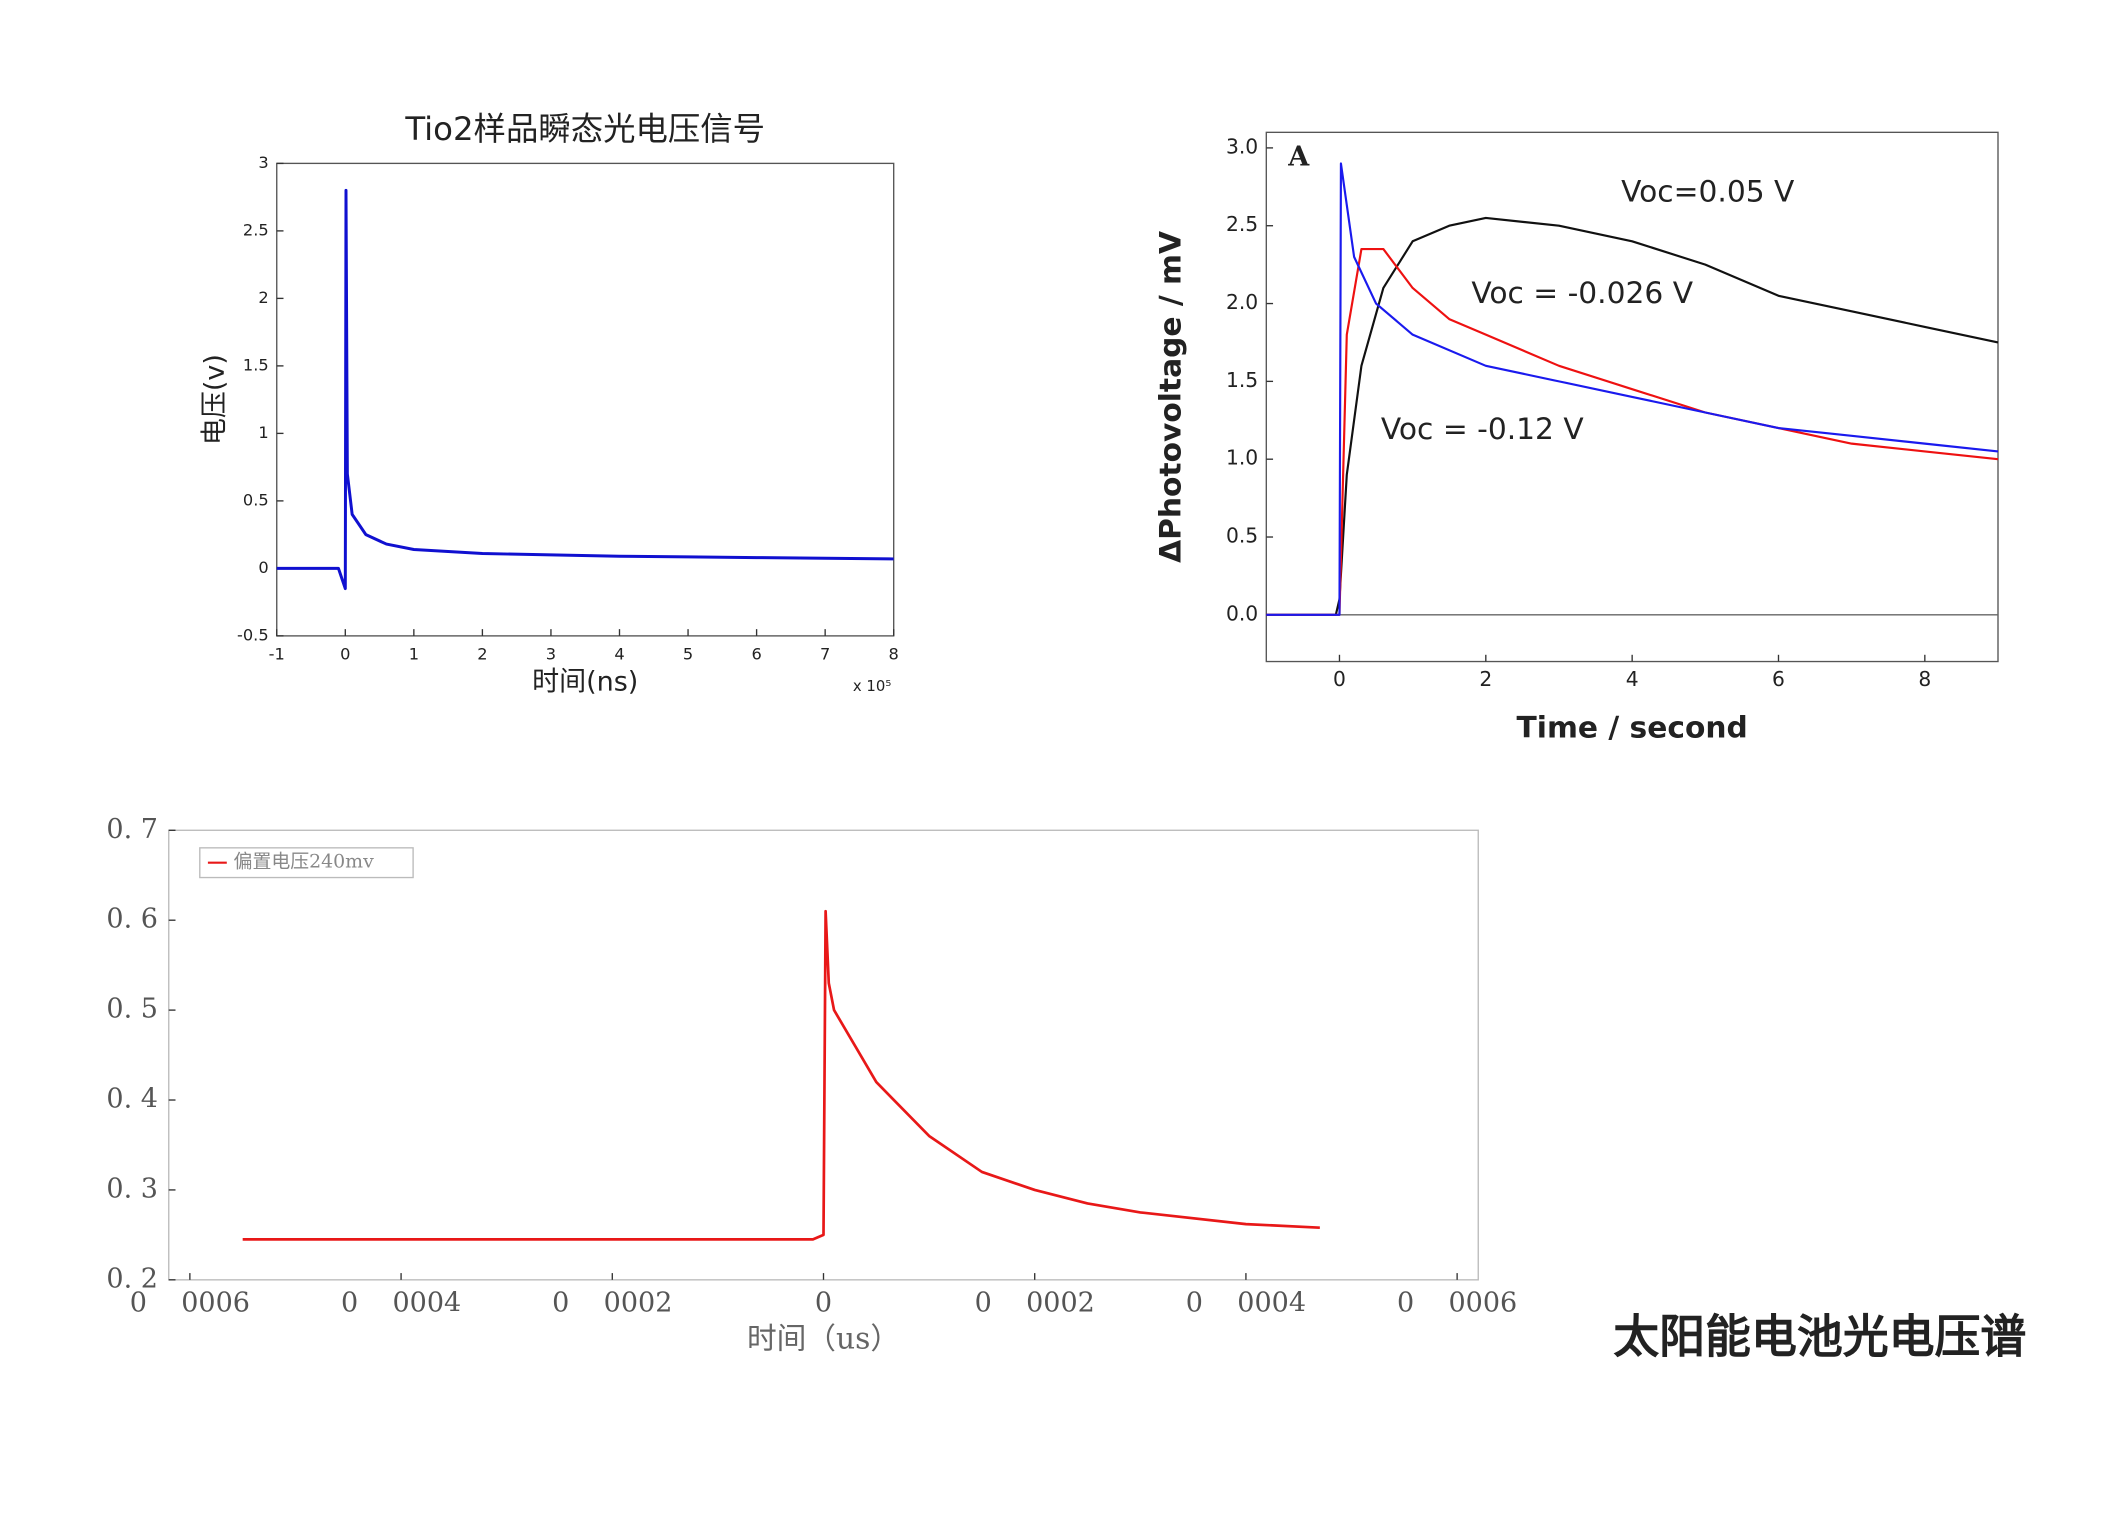 The width and height of the screenshot is (2106, 1533). Describe the element at coordinates (132, 919) in the screenshot. I see `y-tick-label: 0. 6` at that location.